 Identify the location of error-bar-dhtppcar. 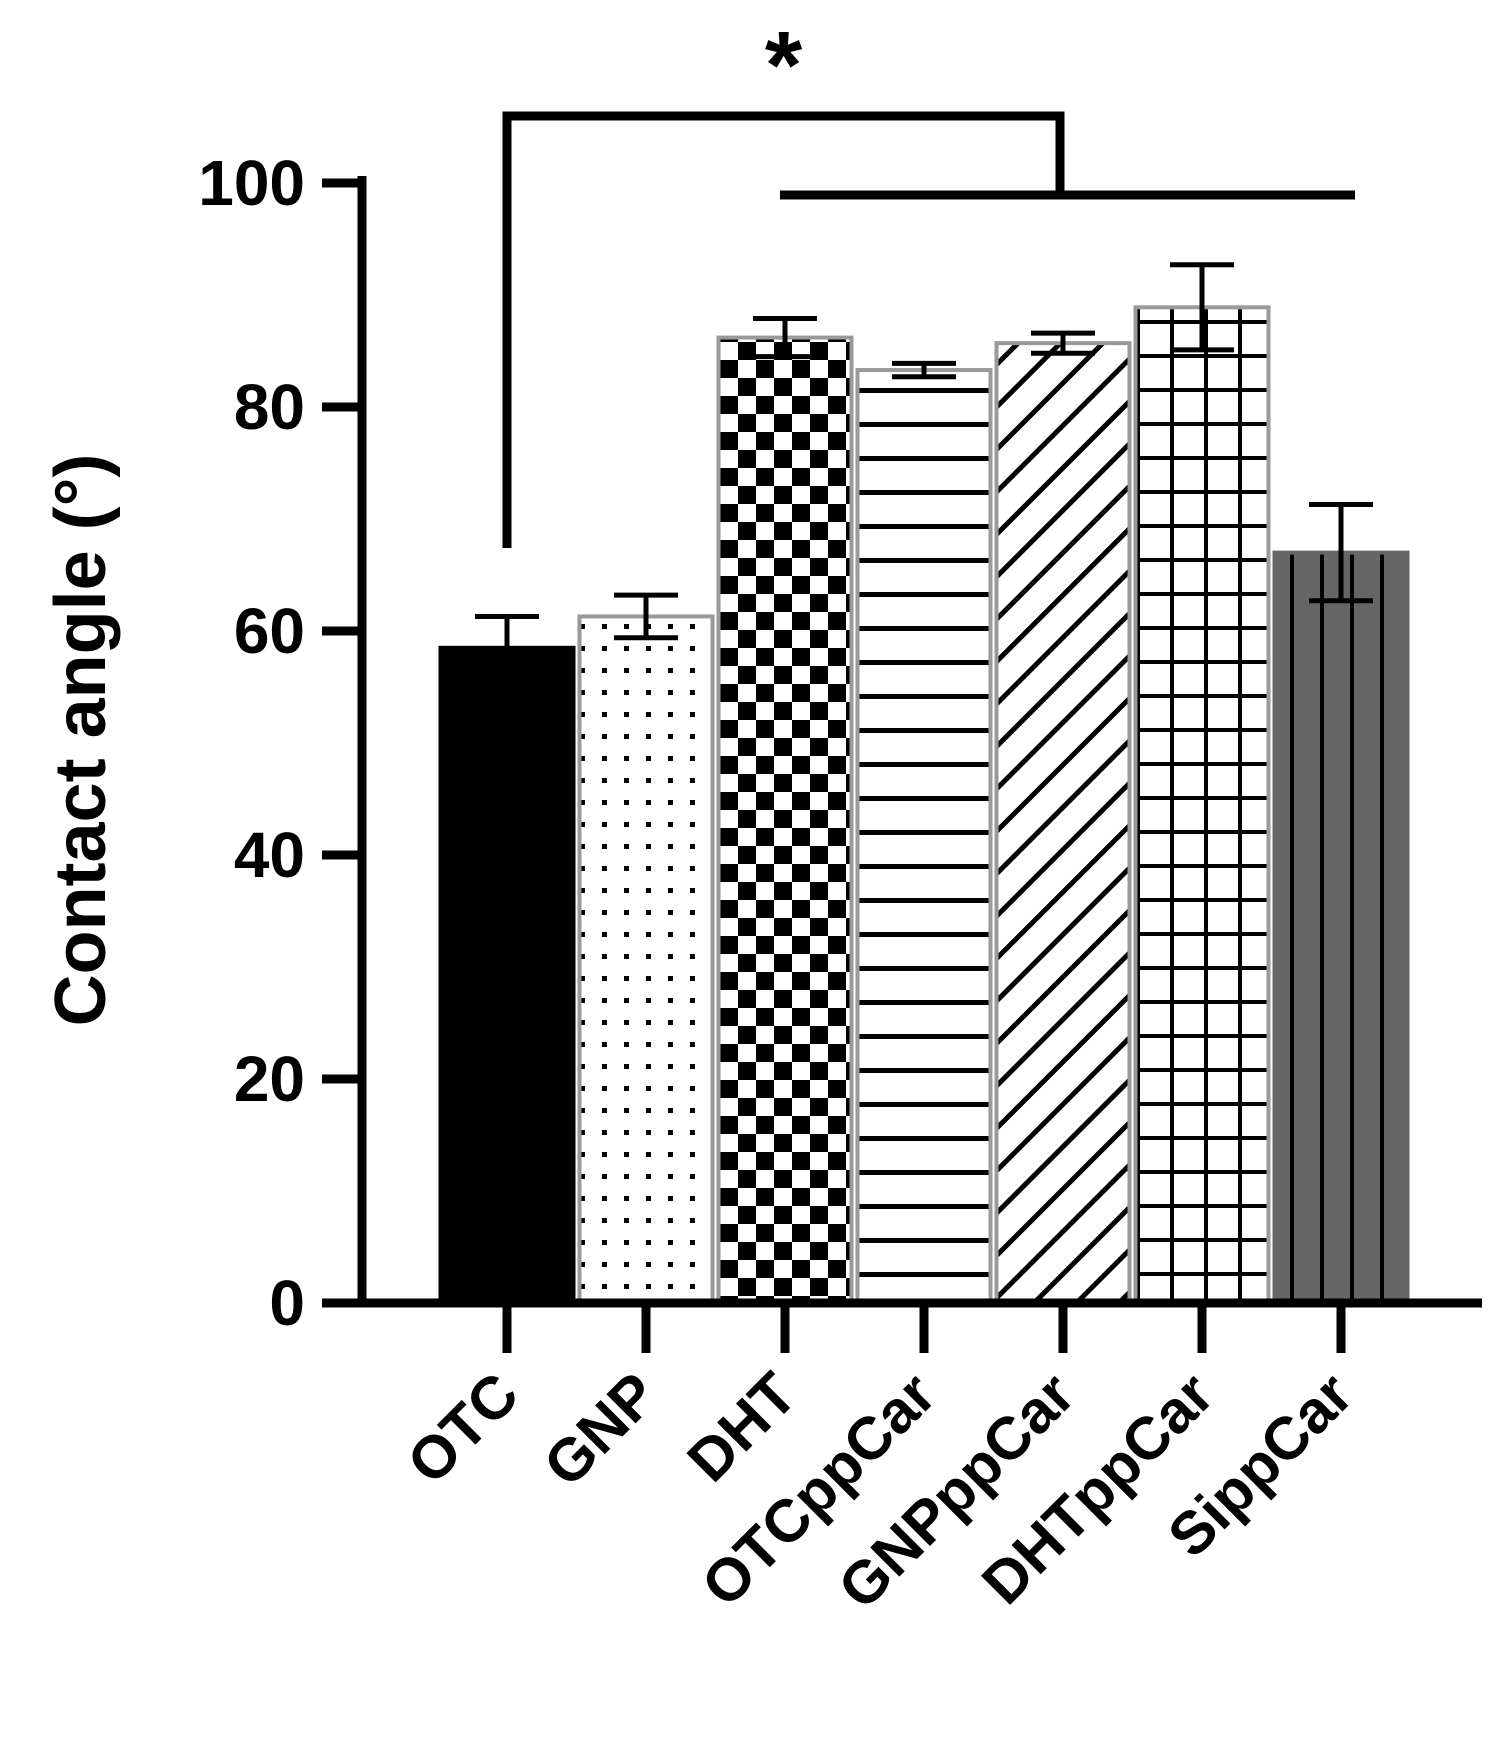
(1202, 307).